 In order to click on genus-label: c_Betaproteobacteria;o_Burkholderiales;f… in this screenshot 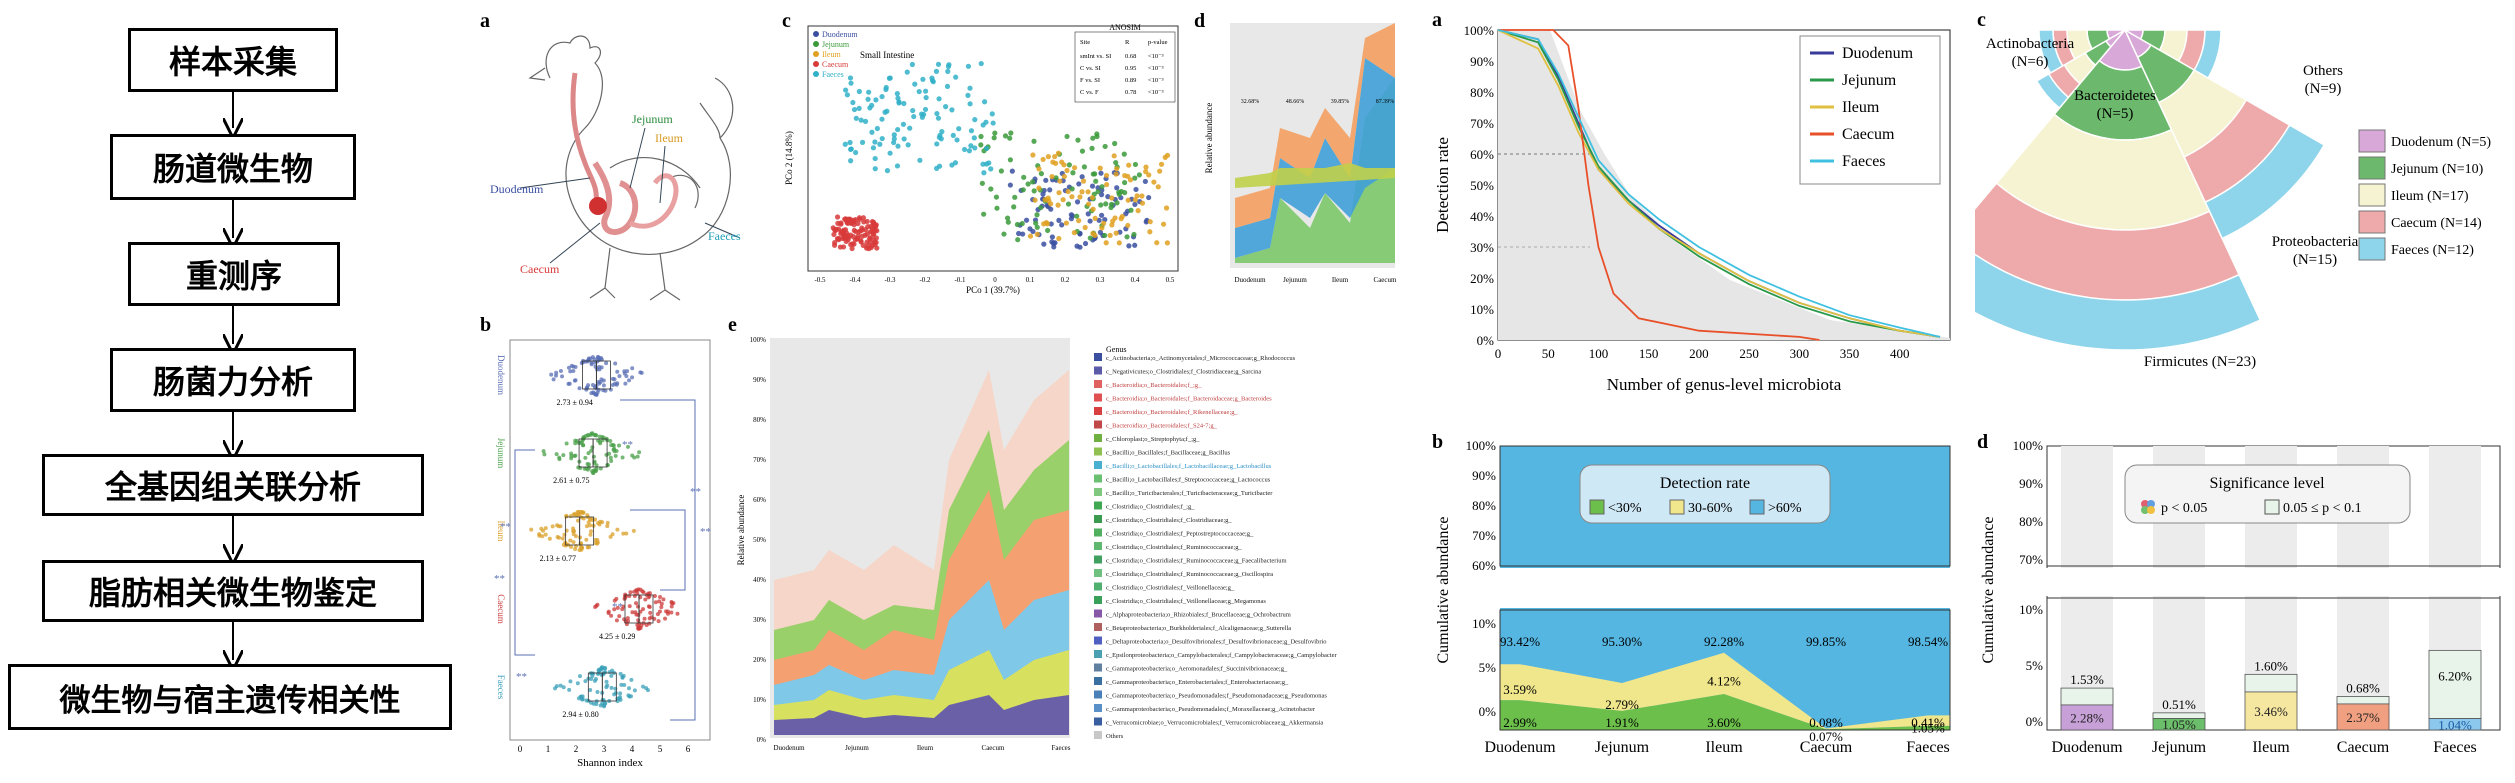, I will do `click(1198, 628)`.